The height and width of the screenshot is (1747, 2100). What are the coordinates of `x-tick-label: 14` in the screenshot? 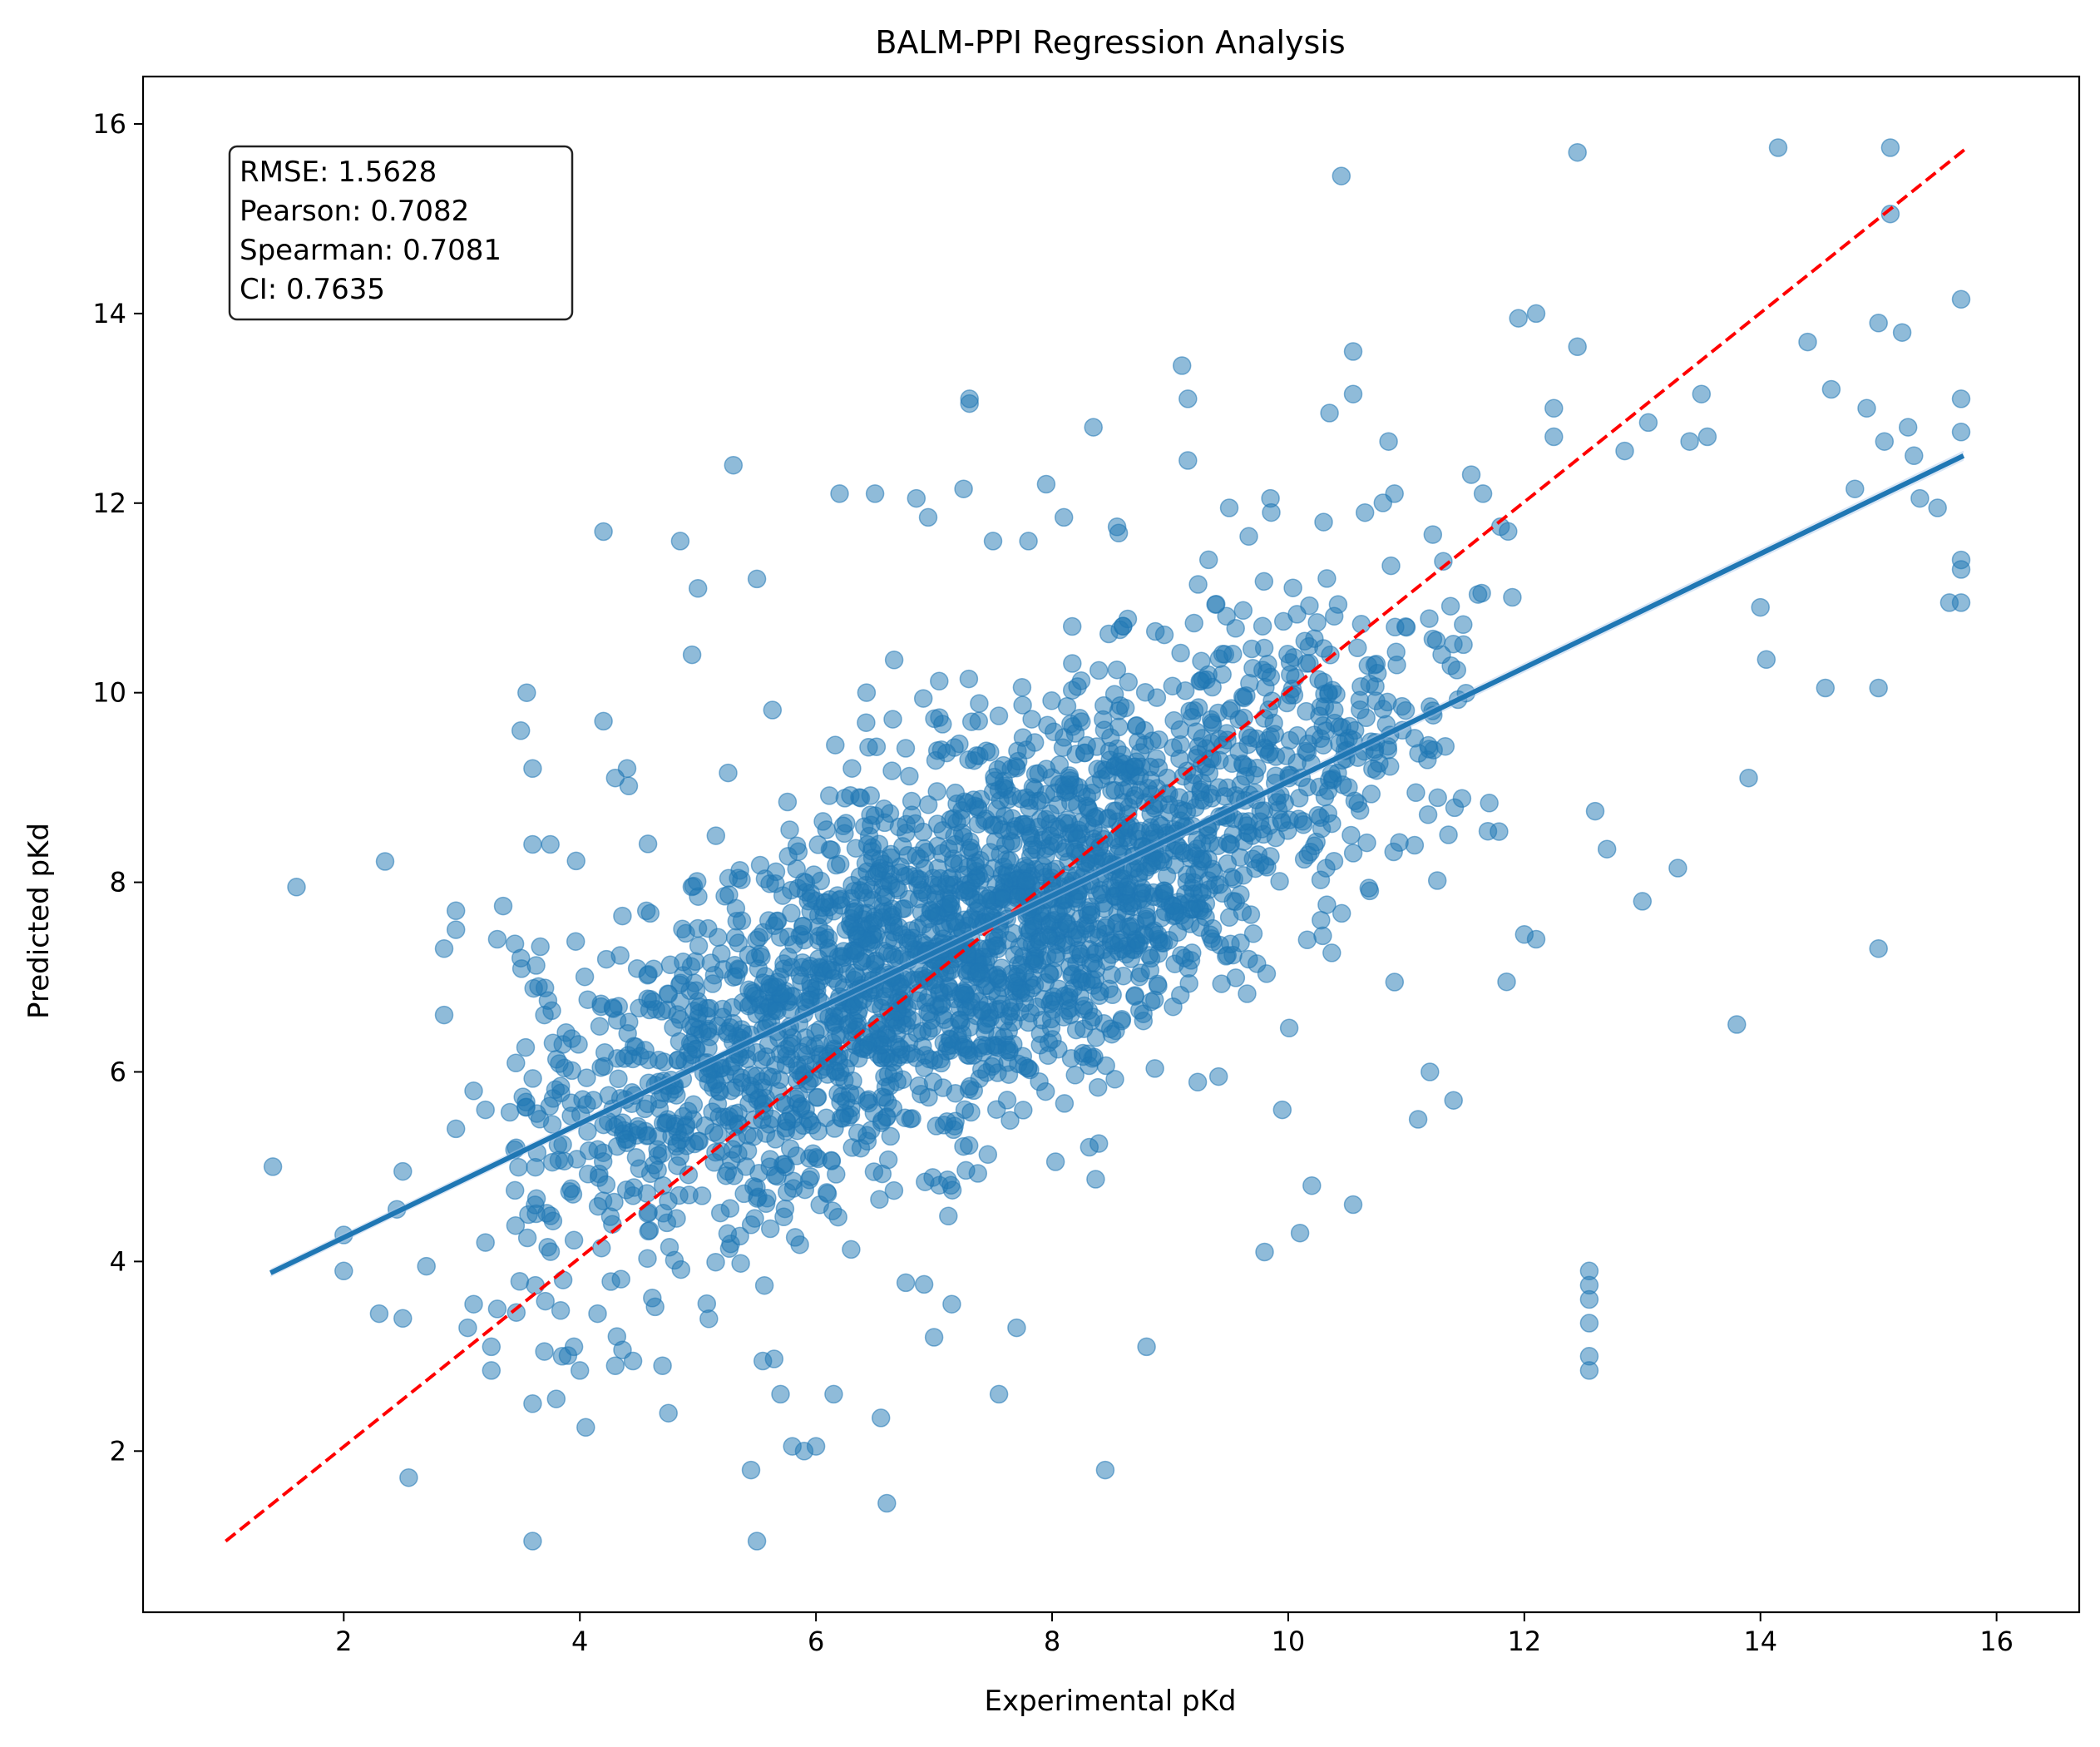 It's located at (1760, 1641).